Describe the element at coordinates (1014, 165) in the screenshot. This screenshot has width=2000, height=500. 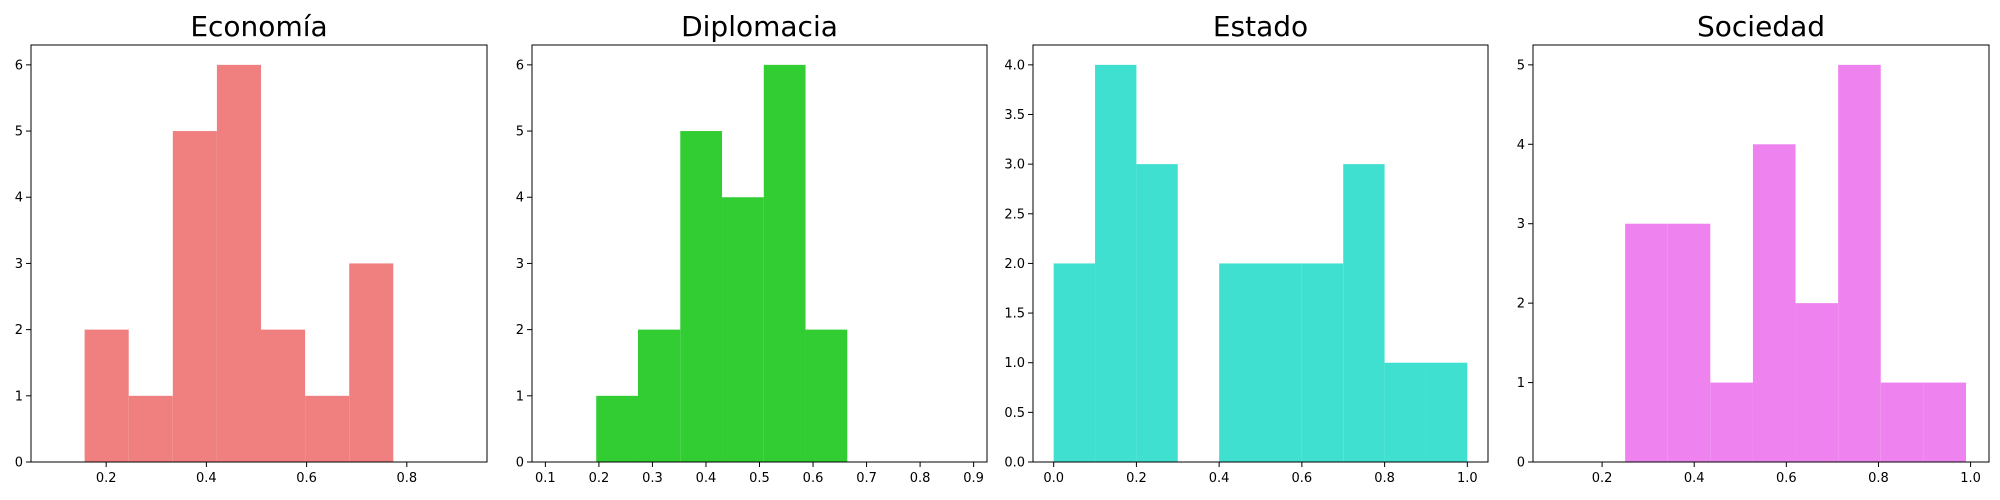
I see `y-tick-label: 3.0` at that location.